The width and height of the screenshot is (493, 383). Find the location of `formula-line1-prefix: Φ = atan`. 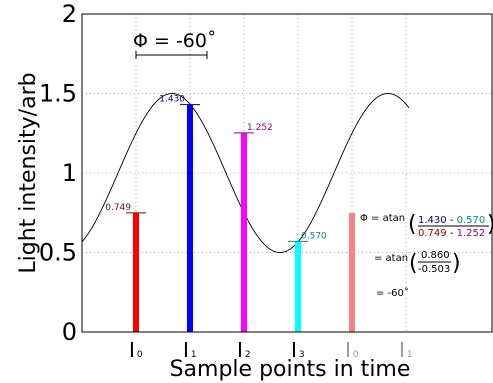

formula-line1-prefix: Φ = atan is located at coordinates (382, 218).